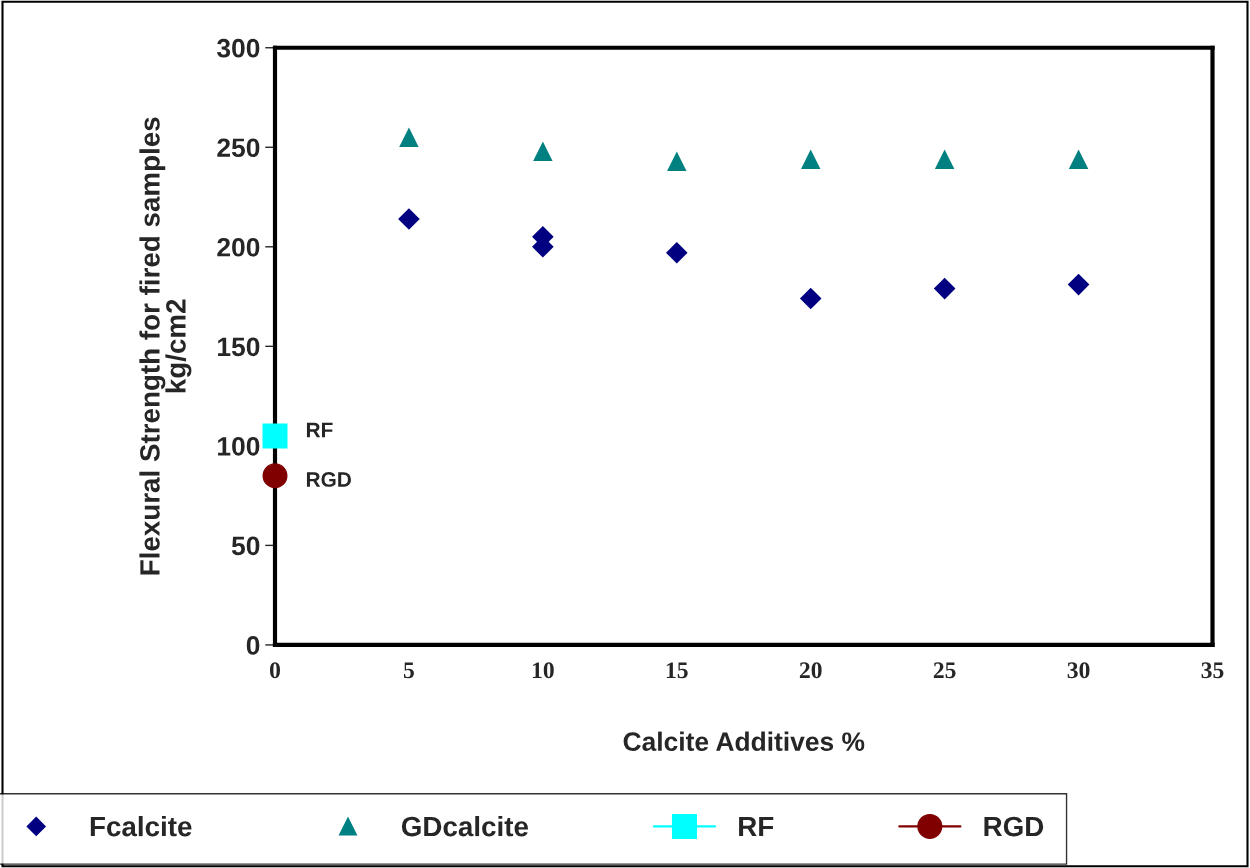 The width and height of the screenshot is (1250, 868). Describe the element at coordinates (756, 827) in the screenshot. I see `legend-label: RF` at that location.